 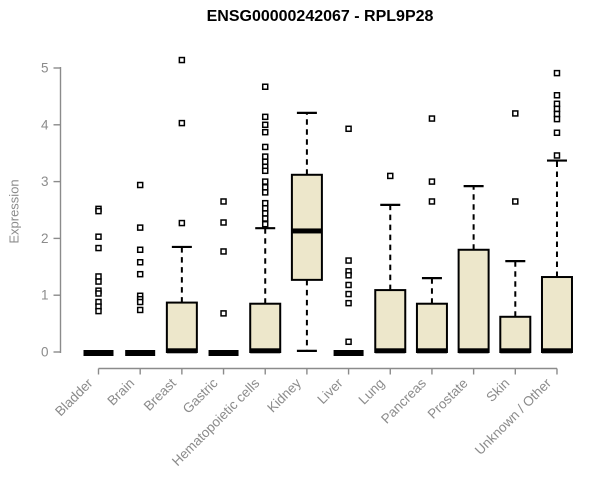 I want to click on box-lung, so click(x=390, y=263).